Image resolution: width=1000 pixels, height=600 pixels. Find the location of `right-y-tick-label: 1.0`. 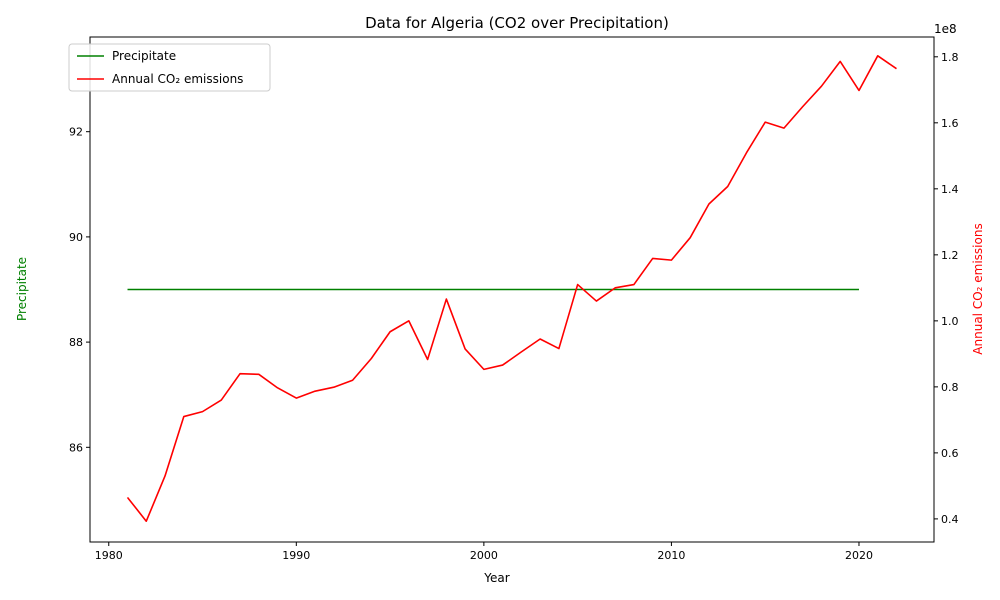

right-y-tick-label: 1.0 is located at coordinates (950, 321).